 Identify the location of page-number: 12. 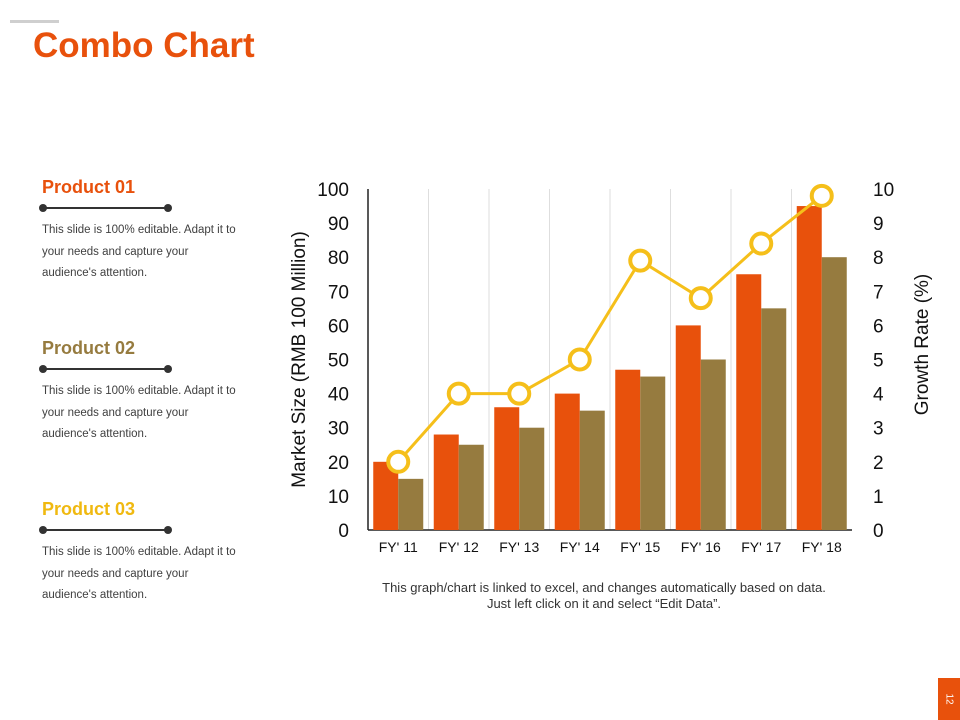
(949, 699).